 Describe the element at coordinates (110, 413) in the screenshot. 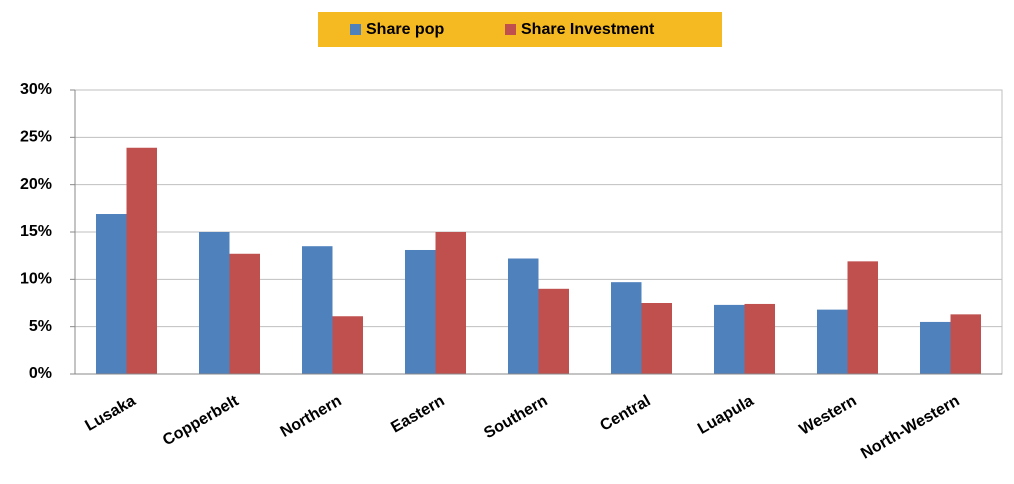

I see `x-tick-label: Lusaka` at that location.